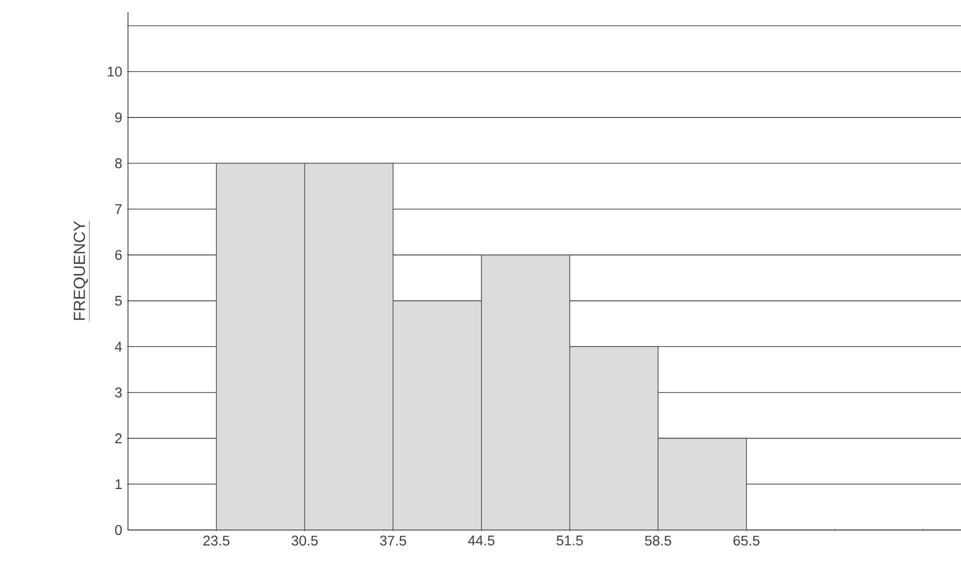  Describe the element at coordinates (393, 541) in the screenshot. I see `x-tick-label: 37.5` at that location.